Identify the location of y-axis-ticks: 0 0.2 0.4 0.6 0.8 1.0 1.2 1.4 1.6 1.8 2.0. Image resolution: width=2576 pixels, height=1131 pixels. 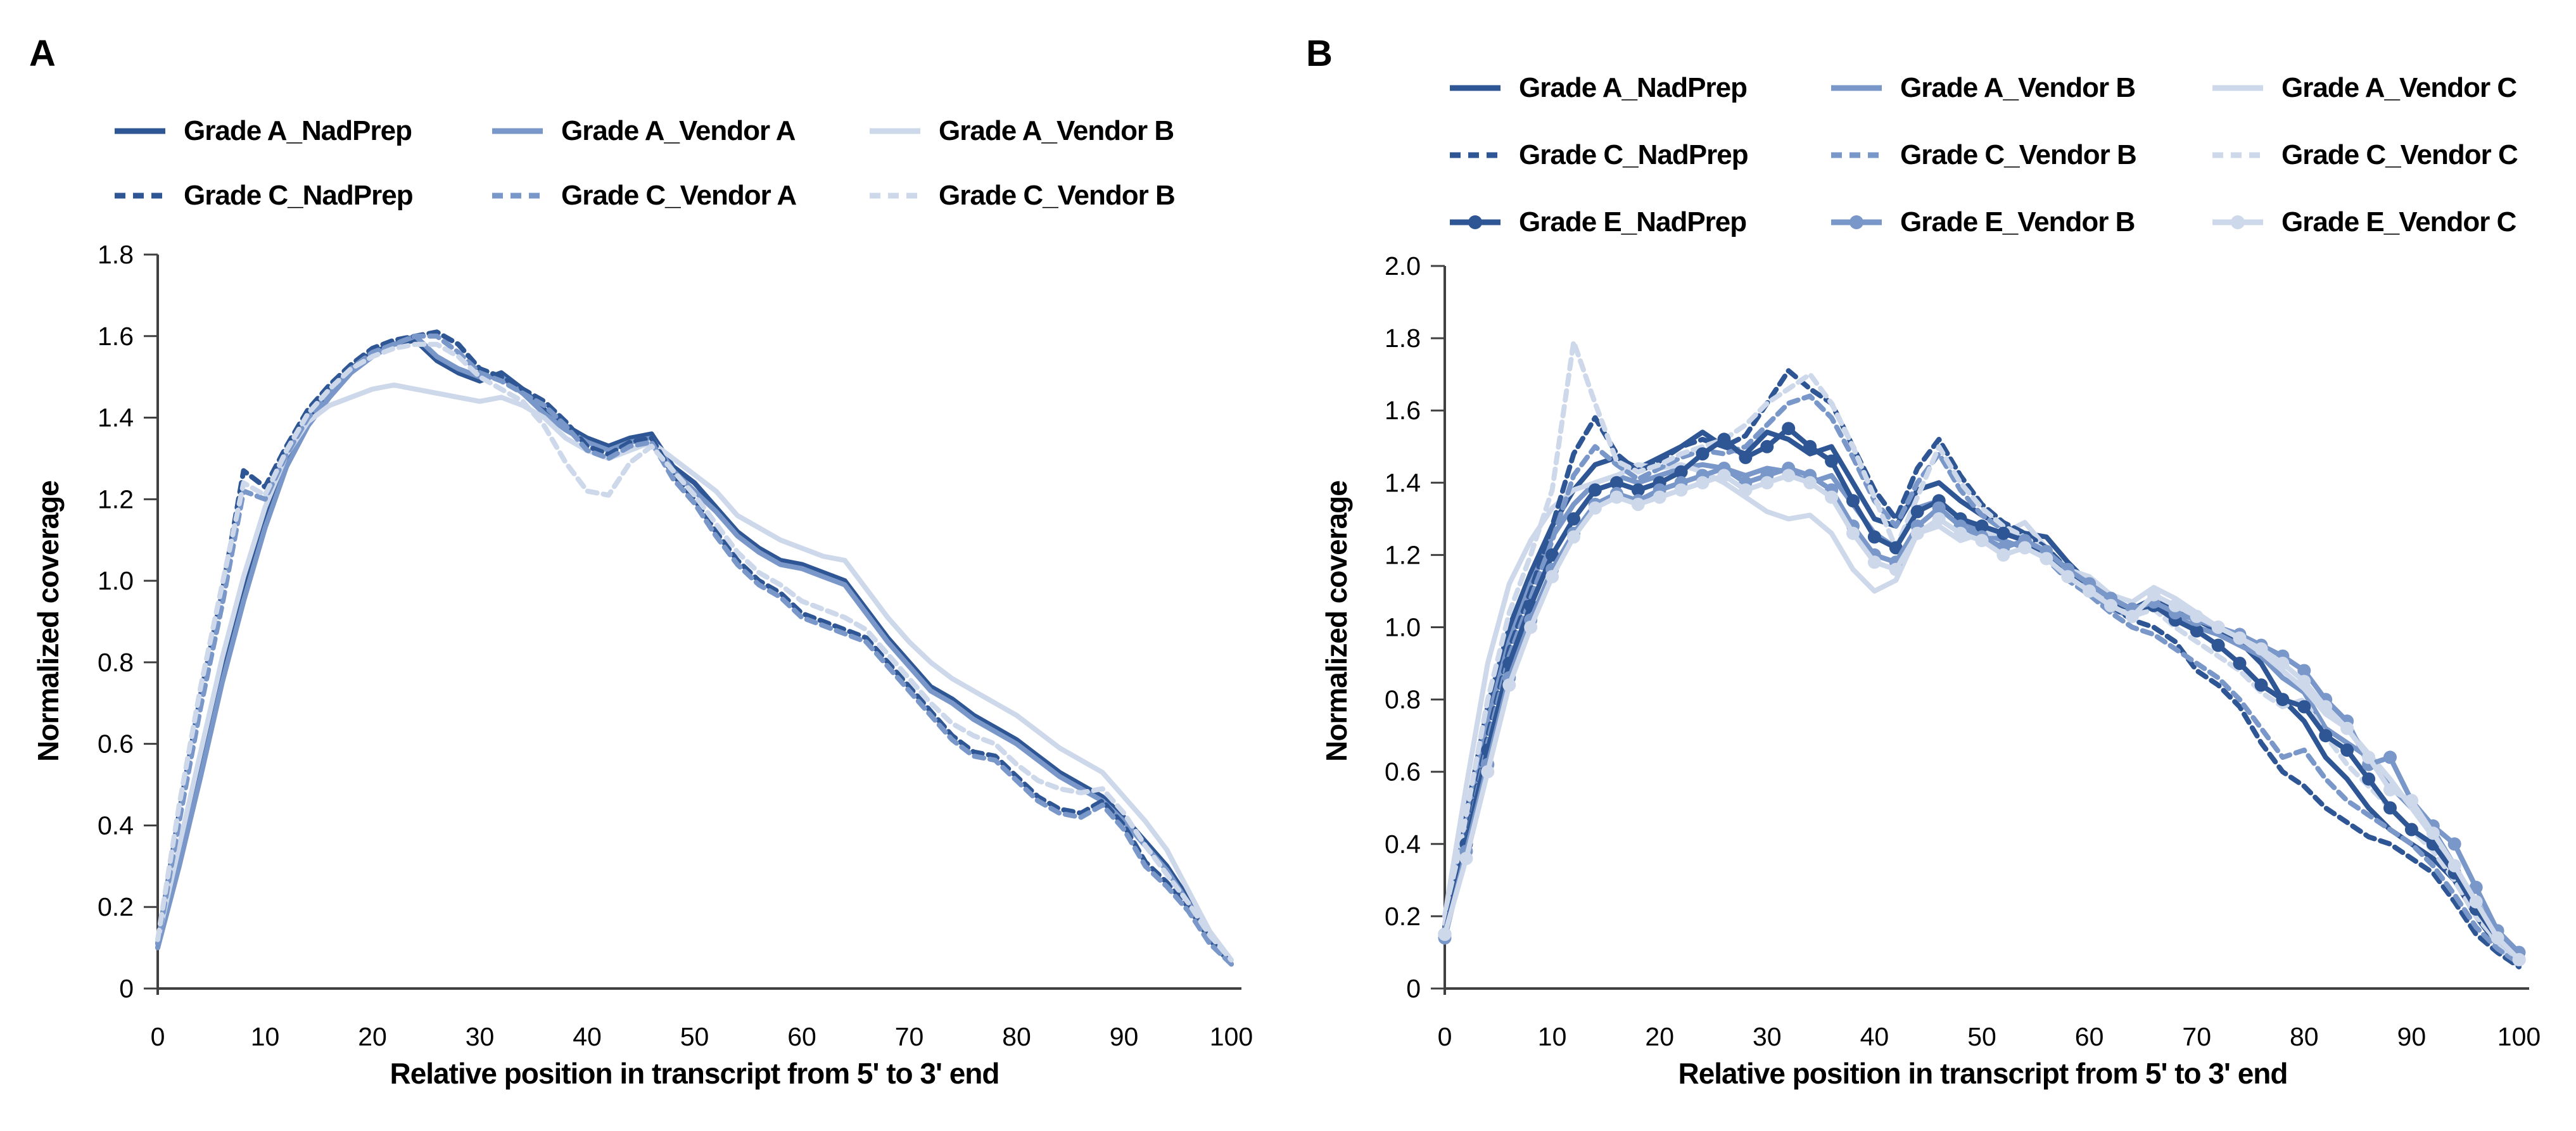
(1415, 627).